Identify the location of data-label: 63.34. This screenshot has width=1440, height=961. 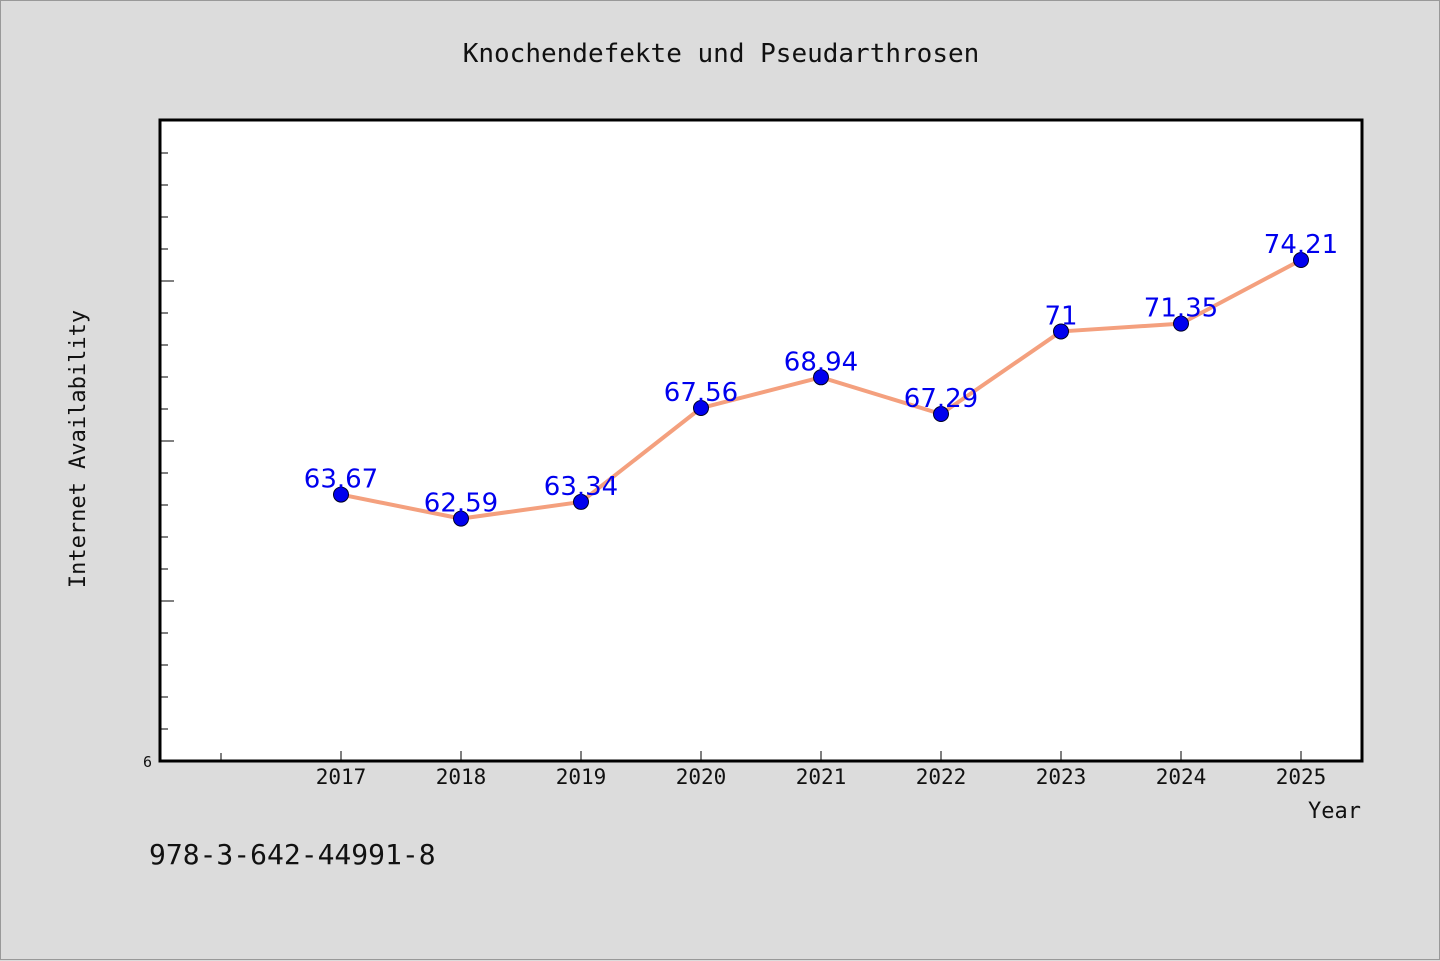
(581, 487).